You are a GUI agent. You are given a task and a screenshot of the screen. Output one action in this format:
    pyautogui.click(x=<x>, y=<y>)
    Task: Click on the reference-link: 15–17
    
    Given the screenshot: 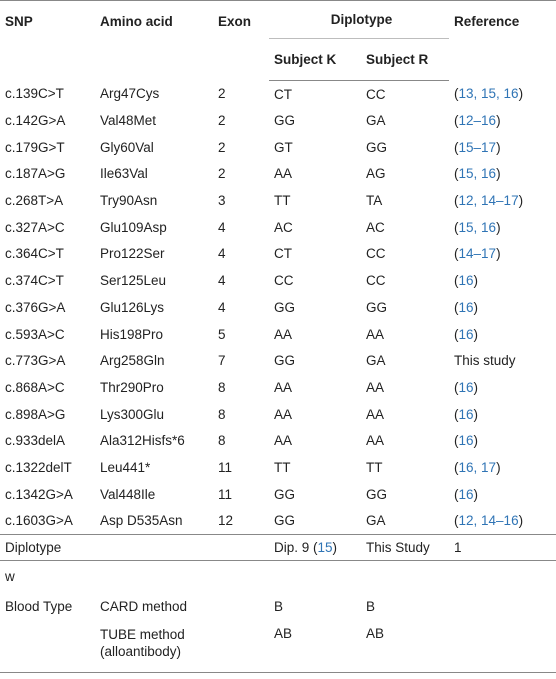 What is the action you would take?
    pyautogui.click(x=477, y=147)
    